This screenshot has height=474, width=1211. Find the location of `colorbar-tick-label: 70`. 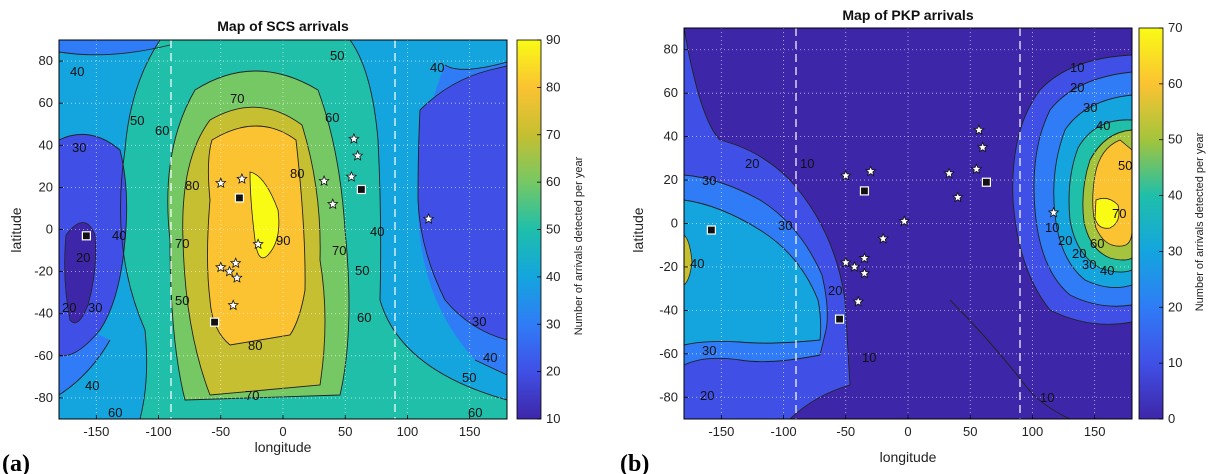

colorbar-tick-label: 70 is located at coordinates (553, 134).